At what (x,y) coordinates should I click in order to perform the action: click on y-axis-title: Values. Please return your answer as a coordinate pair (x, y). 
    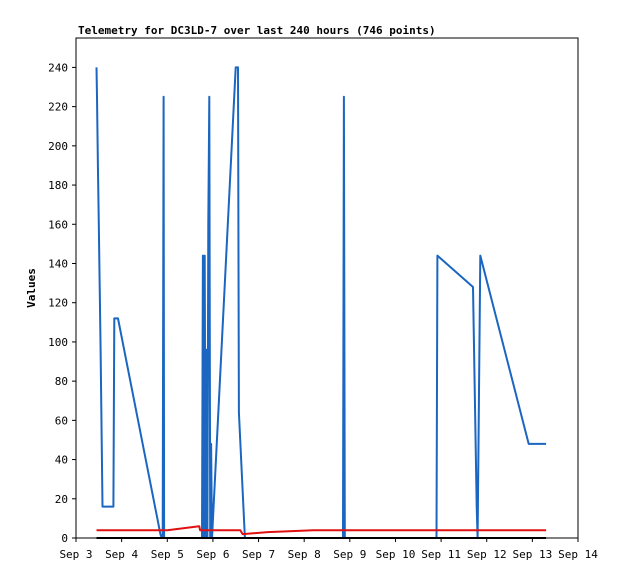
    Looking at the image, I should click on (31, 288).